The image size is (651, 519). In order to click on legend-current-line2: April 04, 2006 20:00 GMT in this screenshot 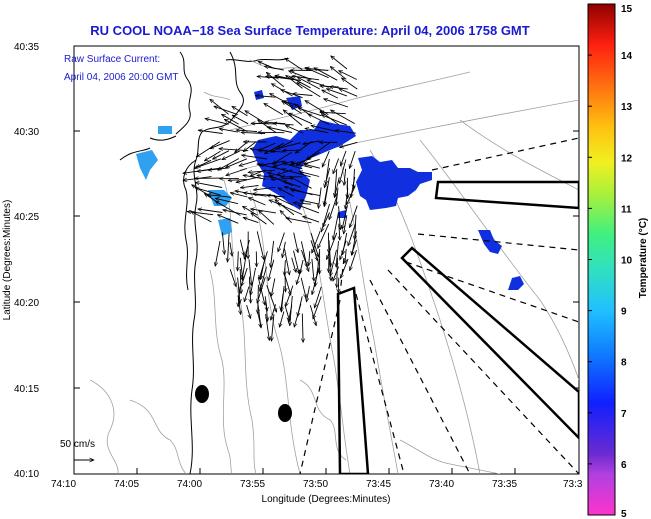, I will do `click(121, 77)`.